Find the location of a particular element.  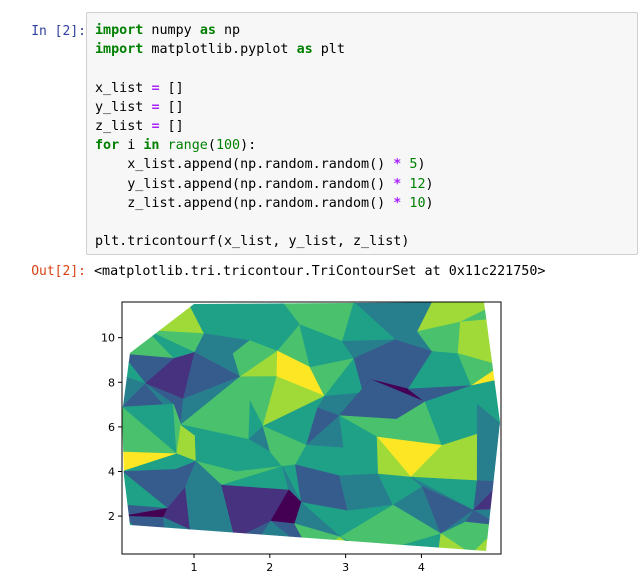

x-tick-label: 2 is located at coordinates (269, 567).